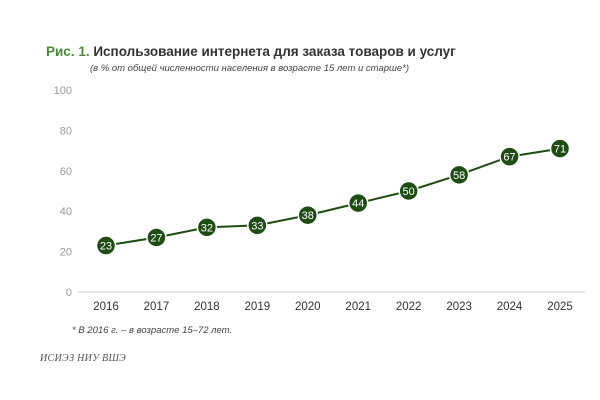 The image size is (600, 400). Describe the element at coordinates (152, 330) in the screenshot. I see `footnote: * В 2016 г. – в возрасте 15–72 лет.` at that location.